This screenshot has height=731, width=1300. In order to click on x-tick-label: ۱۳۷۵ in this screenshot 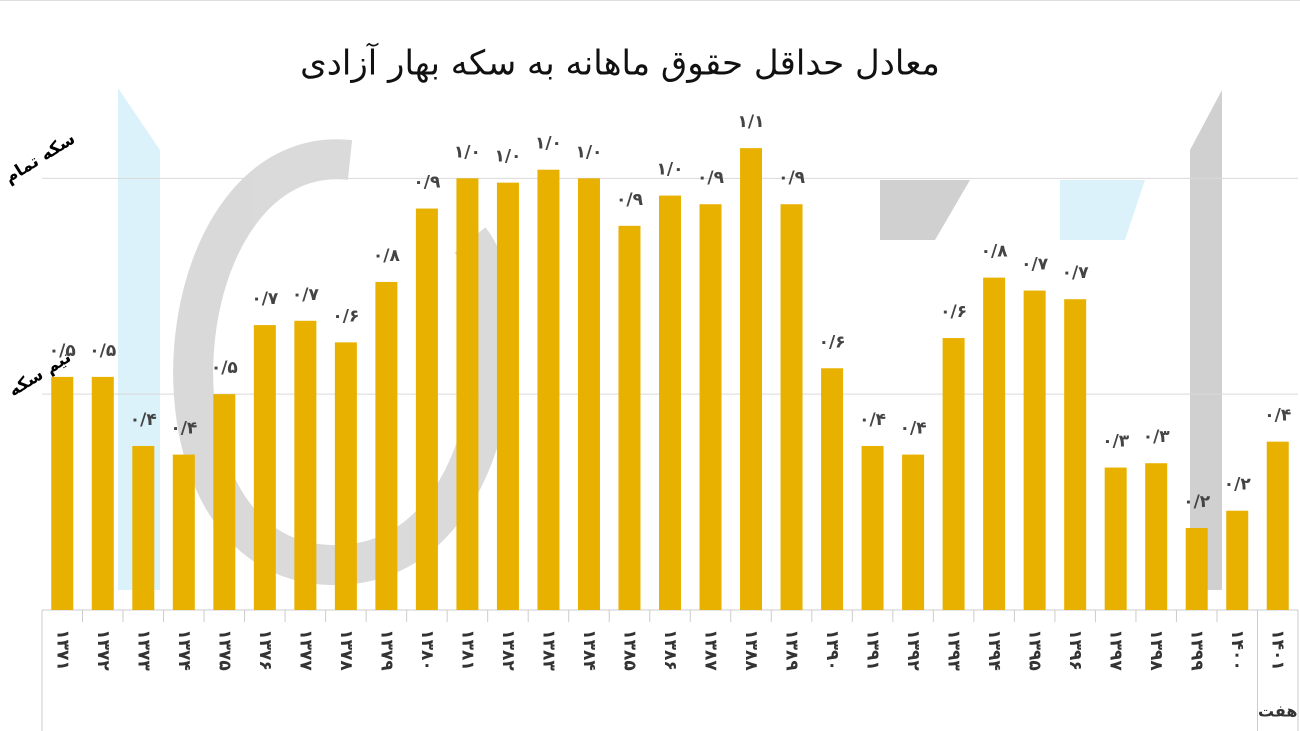, I will do `click(224, 650)`.